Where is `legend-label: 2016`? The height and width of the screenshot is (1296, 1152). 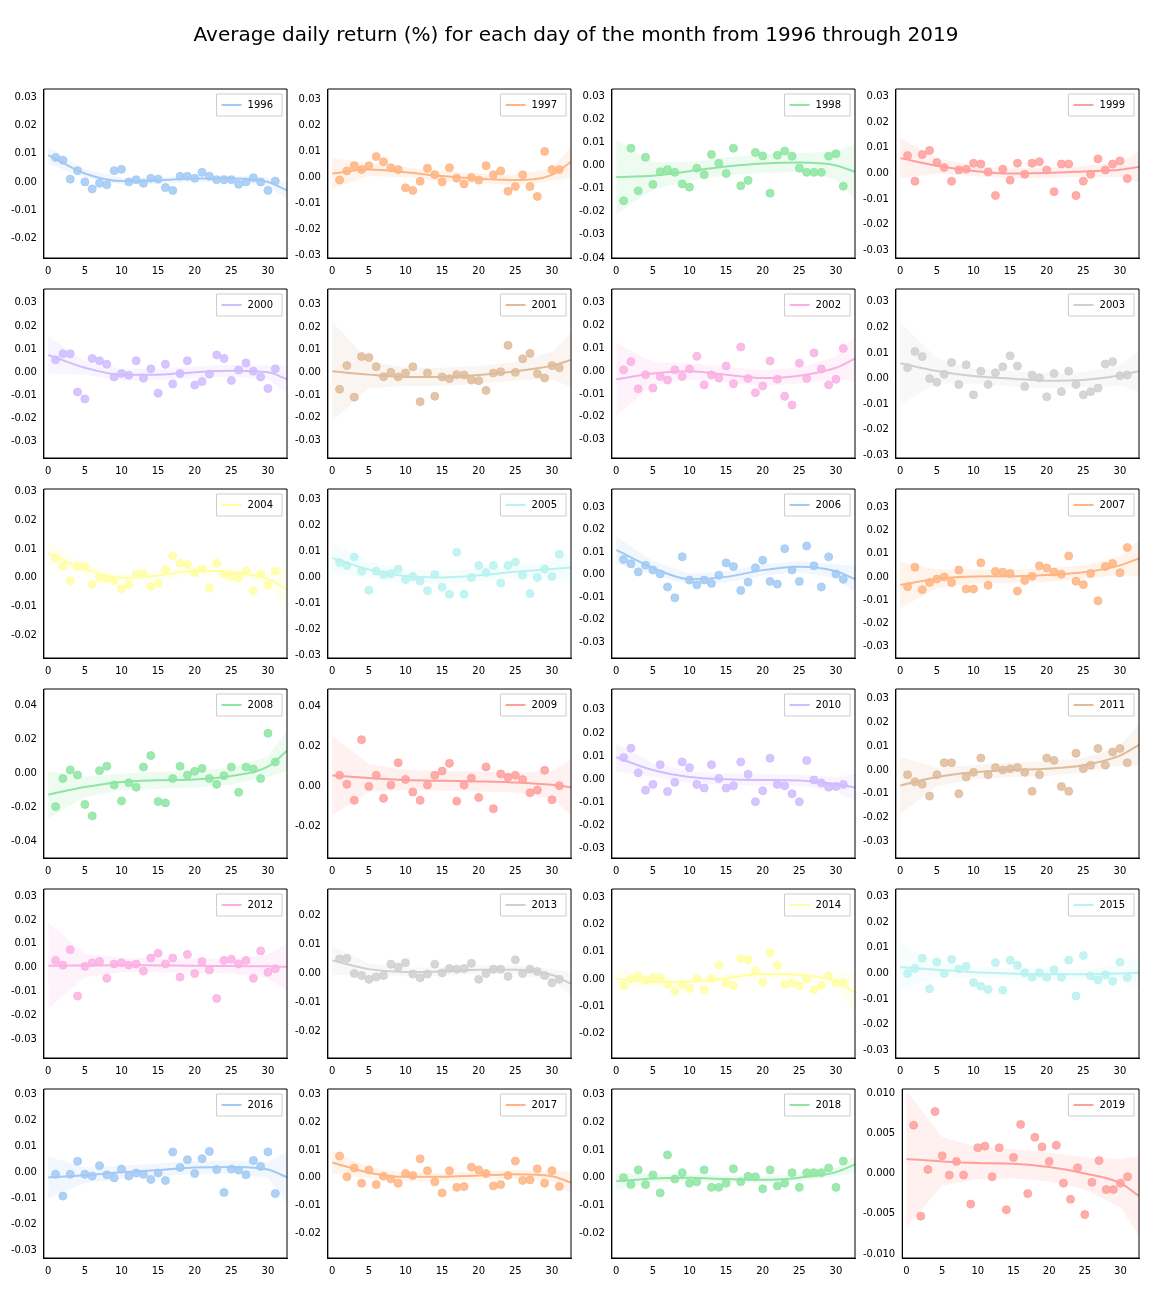
legend-label: 2016 is located at coordinates (260, 1104).